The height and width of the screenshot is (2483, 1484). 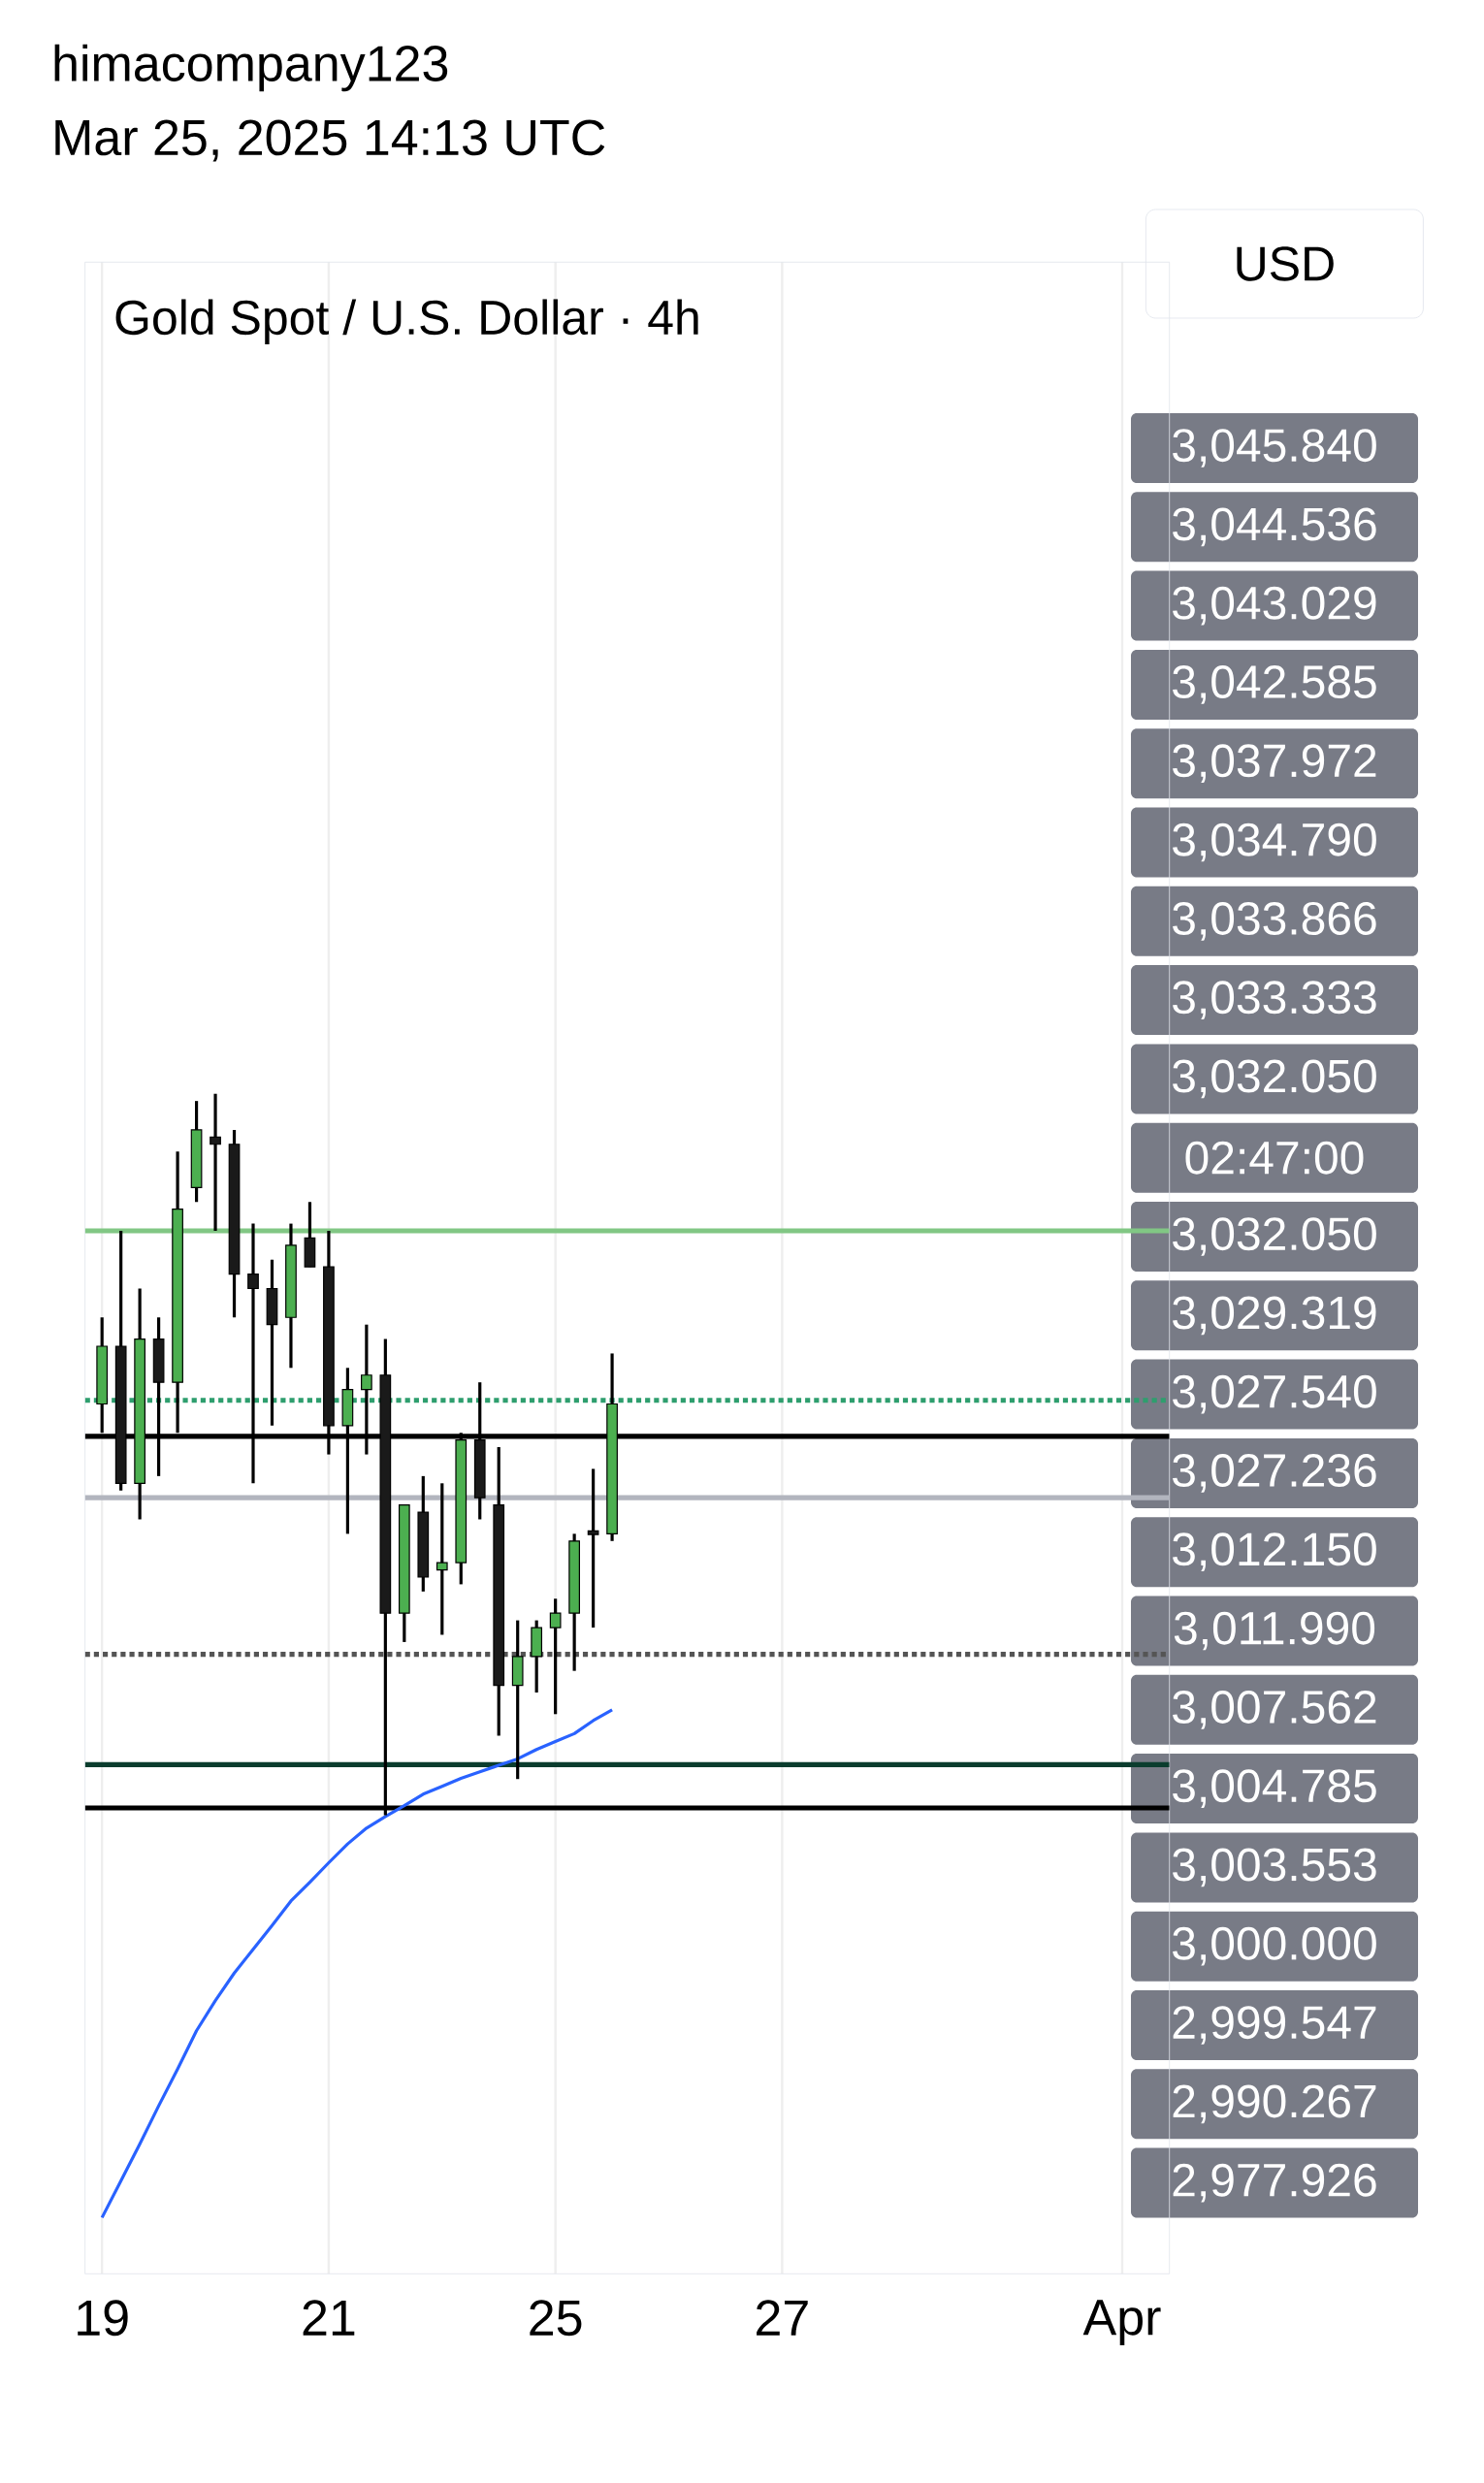 What do you see at coordinates (1274, 2104) in the screenshot?
I see `text: 2,990.267` at bounding box center [1274, 2104].